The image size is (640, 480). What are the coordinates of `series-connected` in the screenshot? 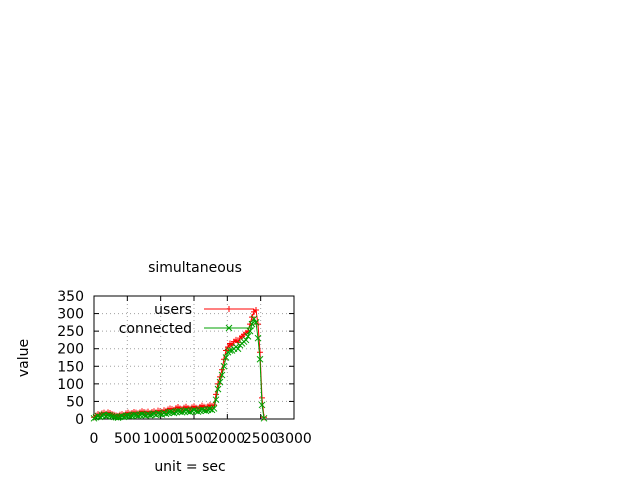 It's located at (179, 368).